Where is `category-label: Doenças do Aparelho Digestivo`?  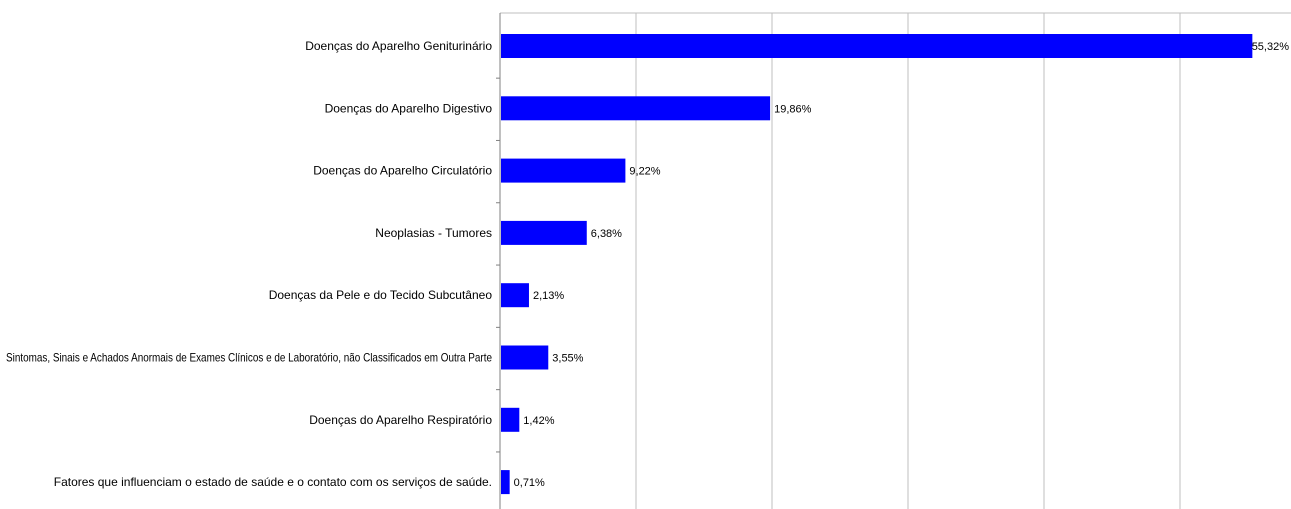 category-label: Doenças do Aparelho Digestivo is located at coordinates (409, 108).